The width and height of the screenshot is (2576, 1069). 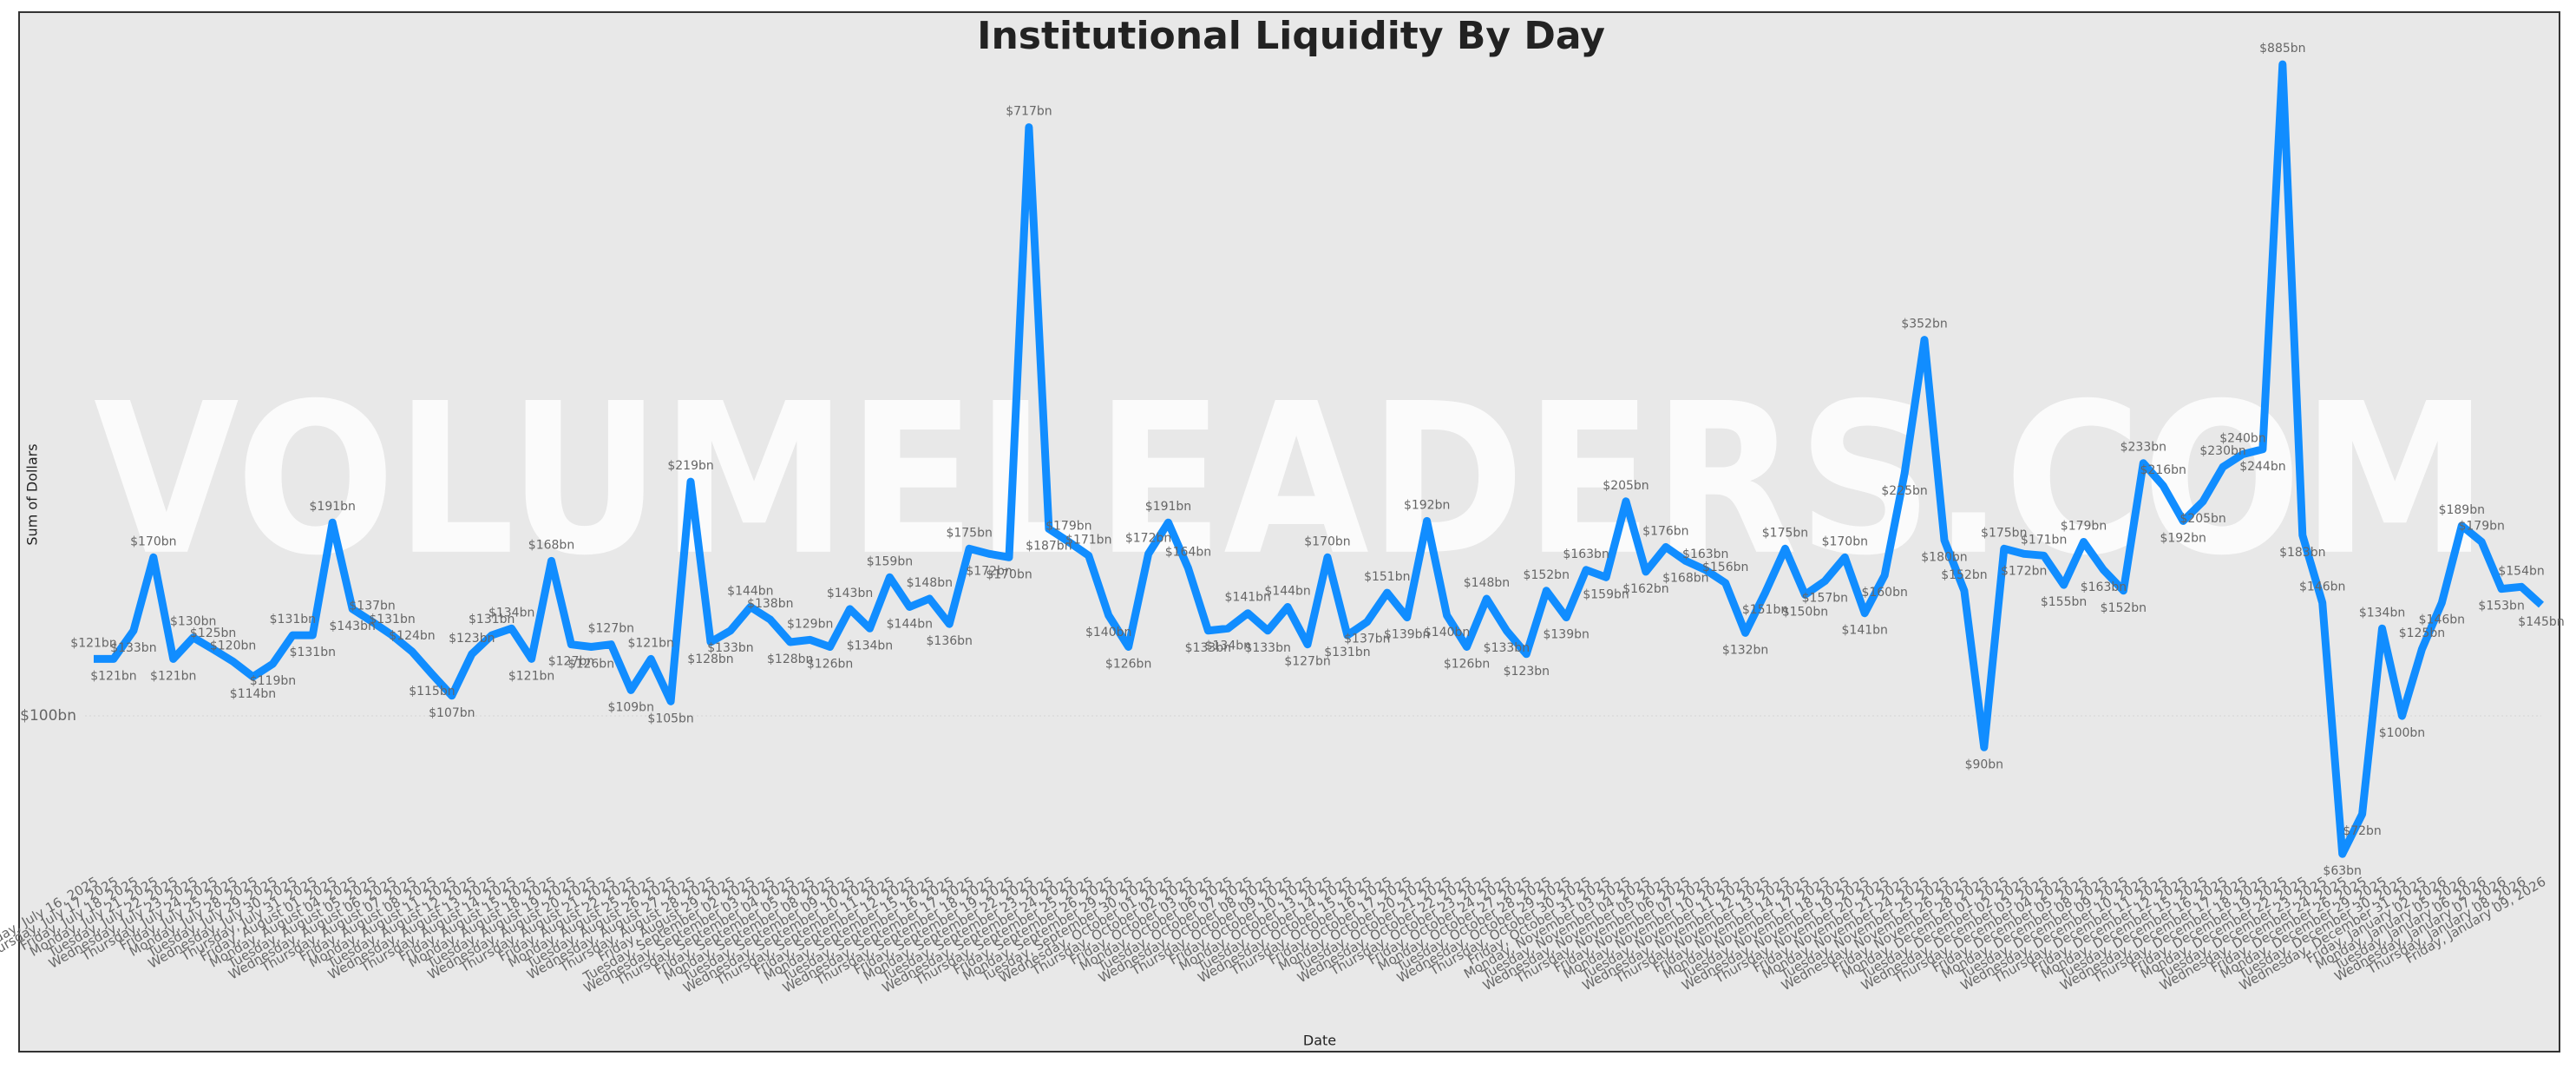 What do you see at coordinates (32, 494) in the screenshot?
I see `y-axis-label: Sum of Dollars` at bounding box center [32, 494].